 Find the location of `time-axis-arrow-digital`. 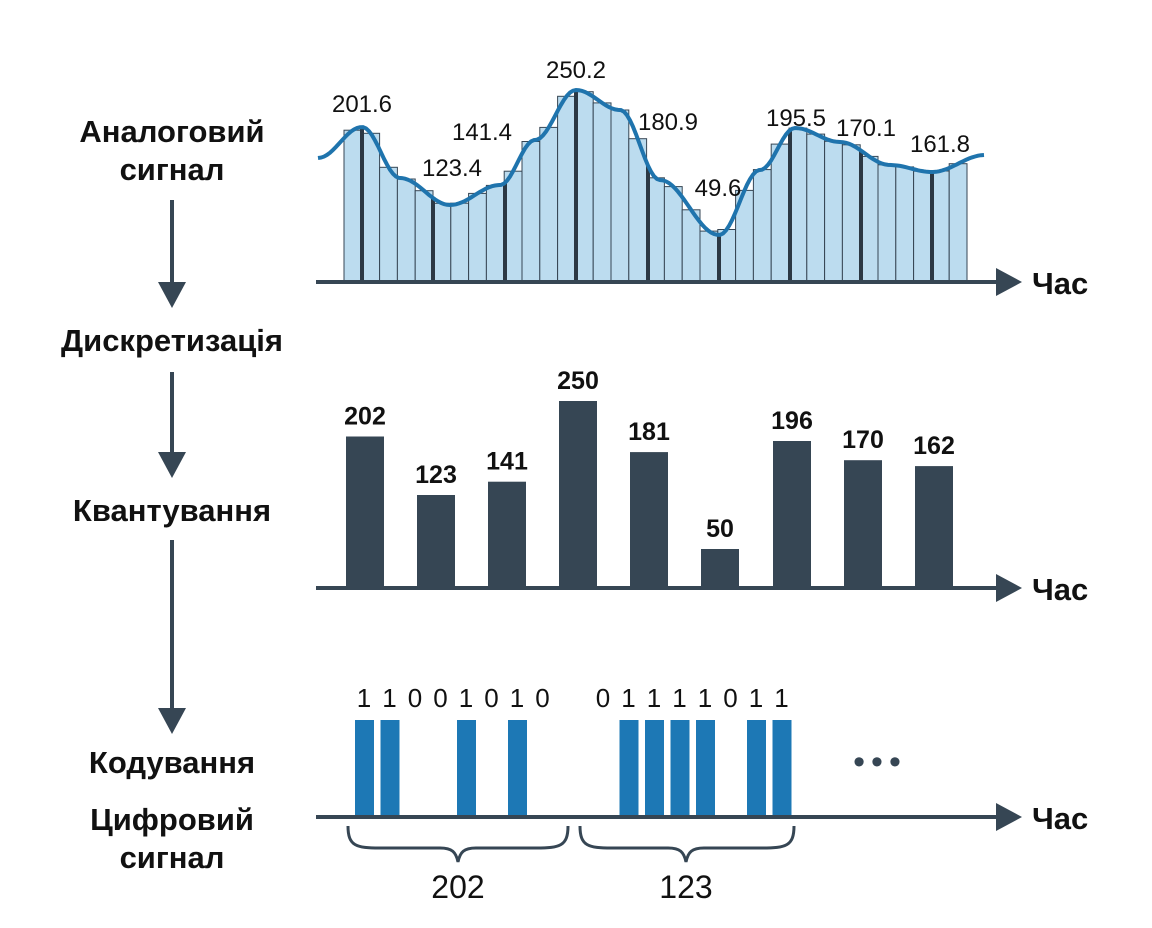

time-axis-arrow-digital is located at coordinates (1009, 817).